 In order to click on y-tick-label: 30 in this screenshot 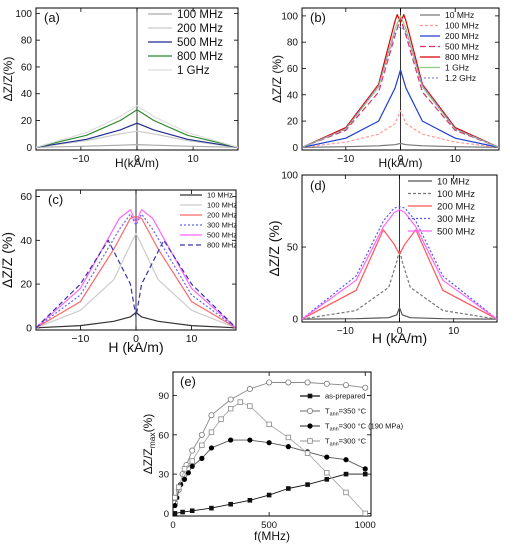, I will do `click(163, 475)`.